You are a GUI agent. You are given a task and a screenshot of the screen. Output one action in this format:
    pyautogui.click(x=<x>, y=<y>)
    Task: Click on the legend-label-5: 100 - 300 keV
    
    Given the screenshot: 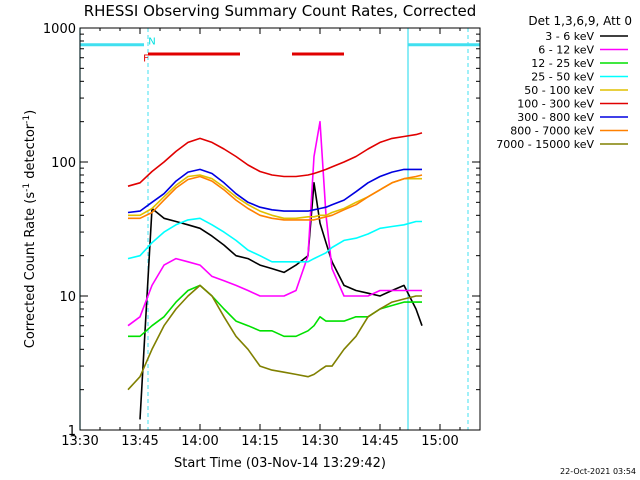 What is the action you would take?
    pyautogui.click(x=555, y=104)
    